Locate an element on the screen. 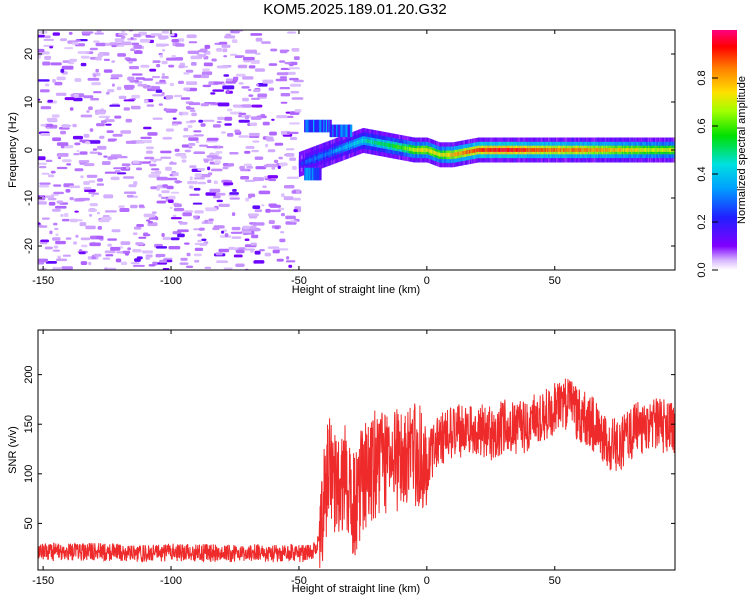 This screenshot has width=750, height=600. spectrogram-xtick-label: -50 is located at coordinates (299, 281).